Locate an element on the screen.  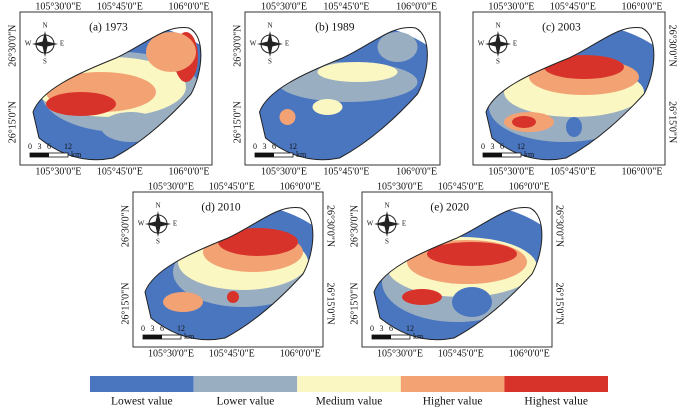
legend-label: Higher value is located at coordinates (453, 402).